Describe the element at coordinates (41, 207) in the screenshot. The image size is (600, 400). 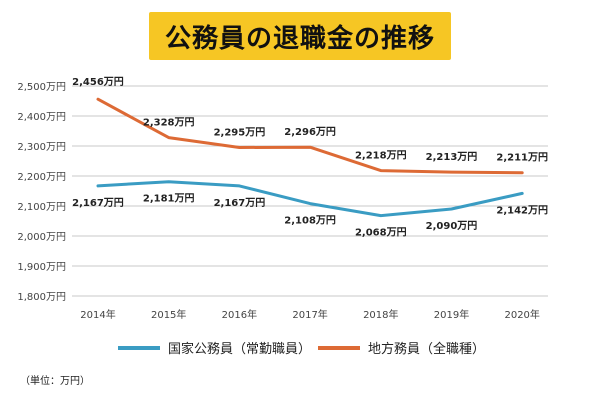
I see `y-tick-label: 2,100万円` at that location.